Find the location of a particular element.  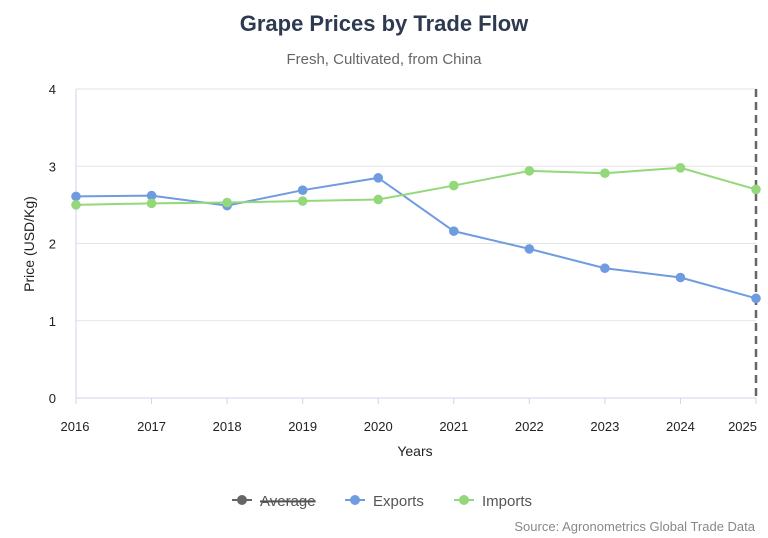

x-tick-label: 2025 is located at coordinates (742, 426).